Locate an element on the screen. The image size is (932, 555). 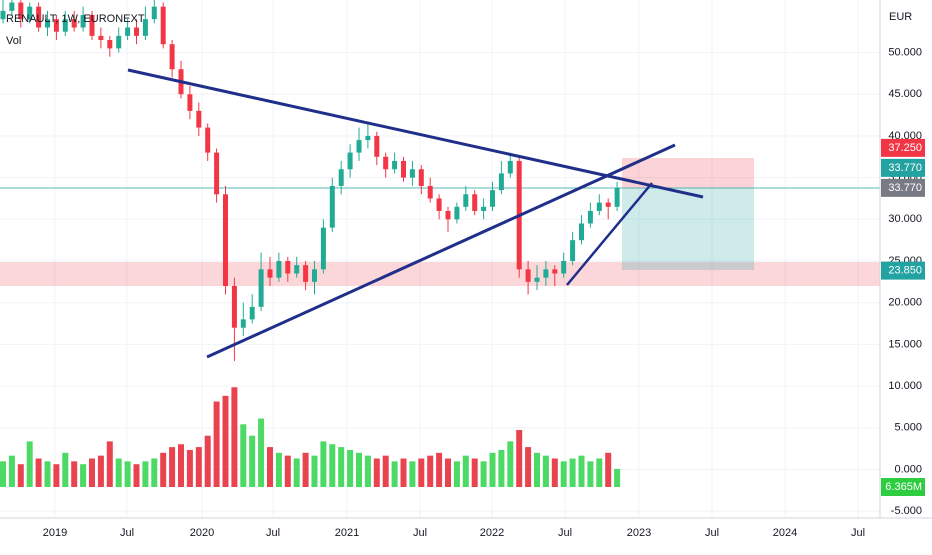
symbol-title: RENAULT, 1W, EURONEXT is located at coordinates (75, 19).